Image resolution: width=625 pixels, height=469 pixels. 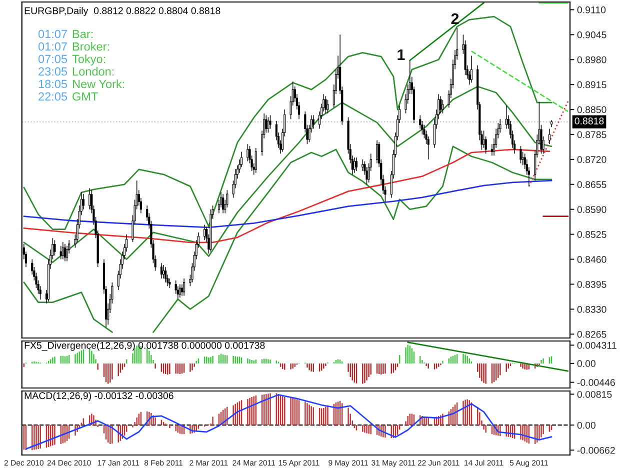 I want to click on y-tick-label: 0.8655, so click(x=591, y=184).